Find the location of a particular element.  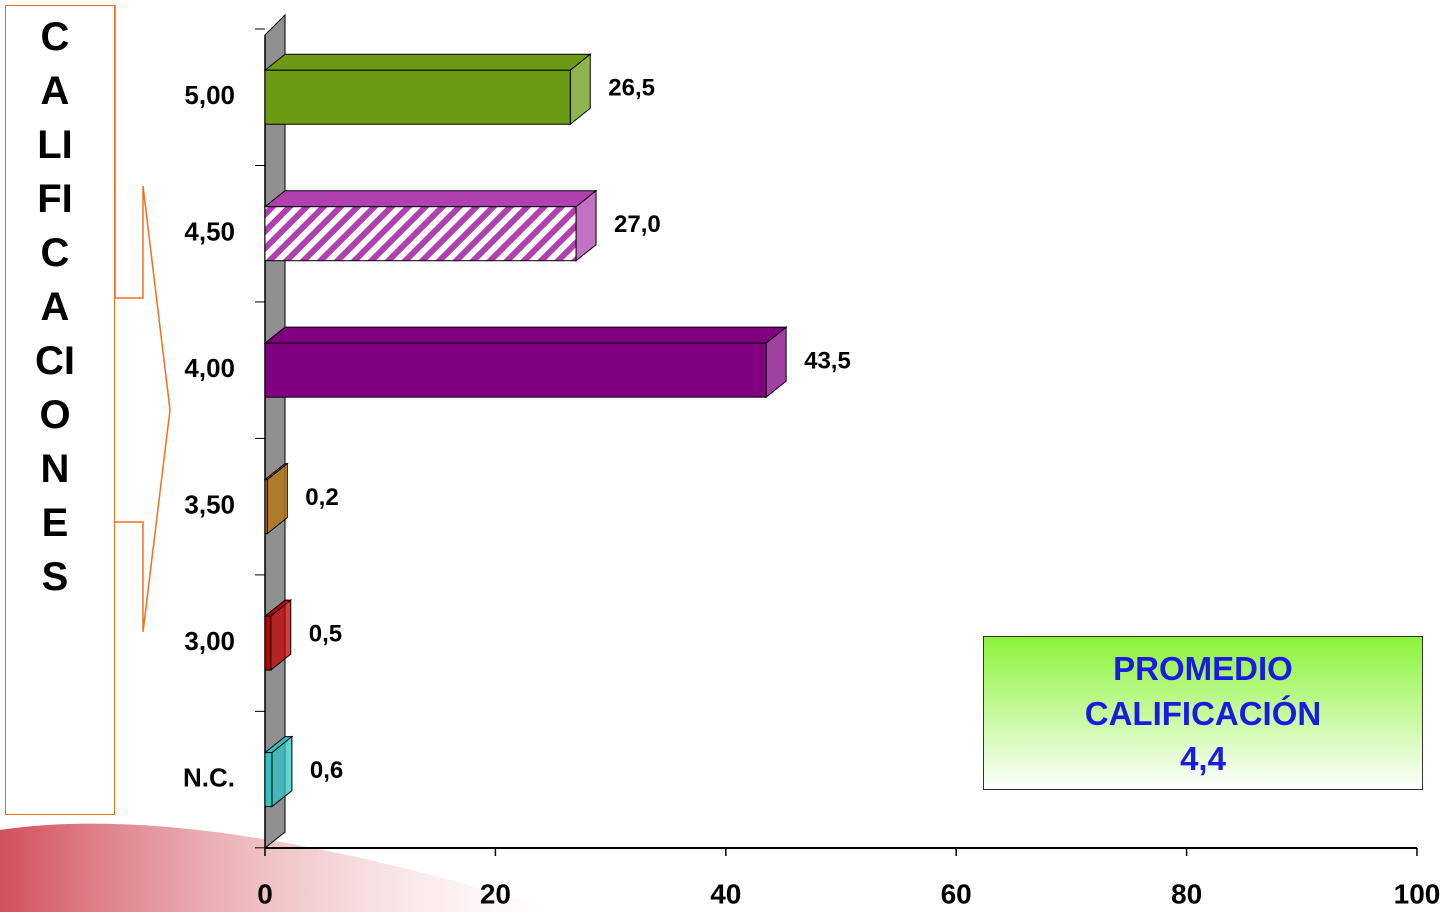

annotation-box: PROMEDIO CALIFICACIÓN 4,4 is located at coordinates (1203, 713).